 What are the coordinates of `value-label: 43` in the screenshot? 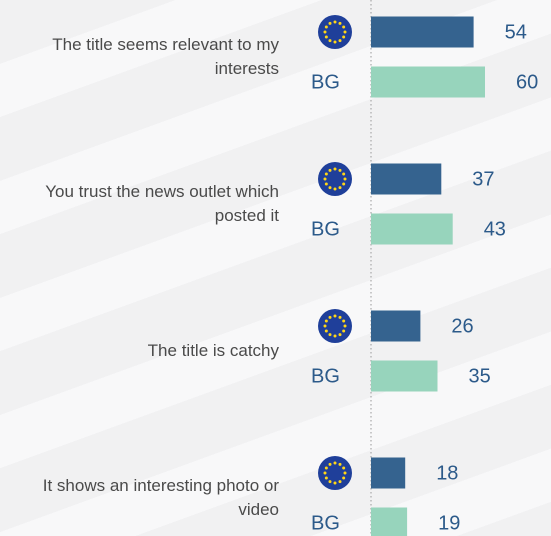 It's located at (495, 229).